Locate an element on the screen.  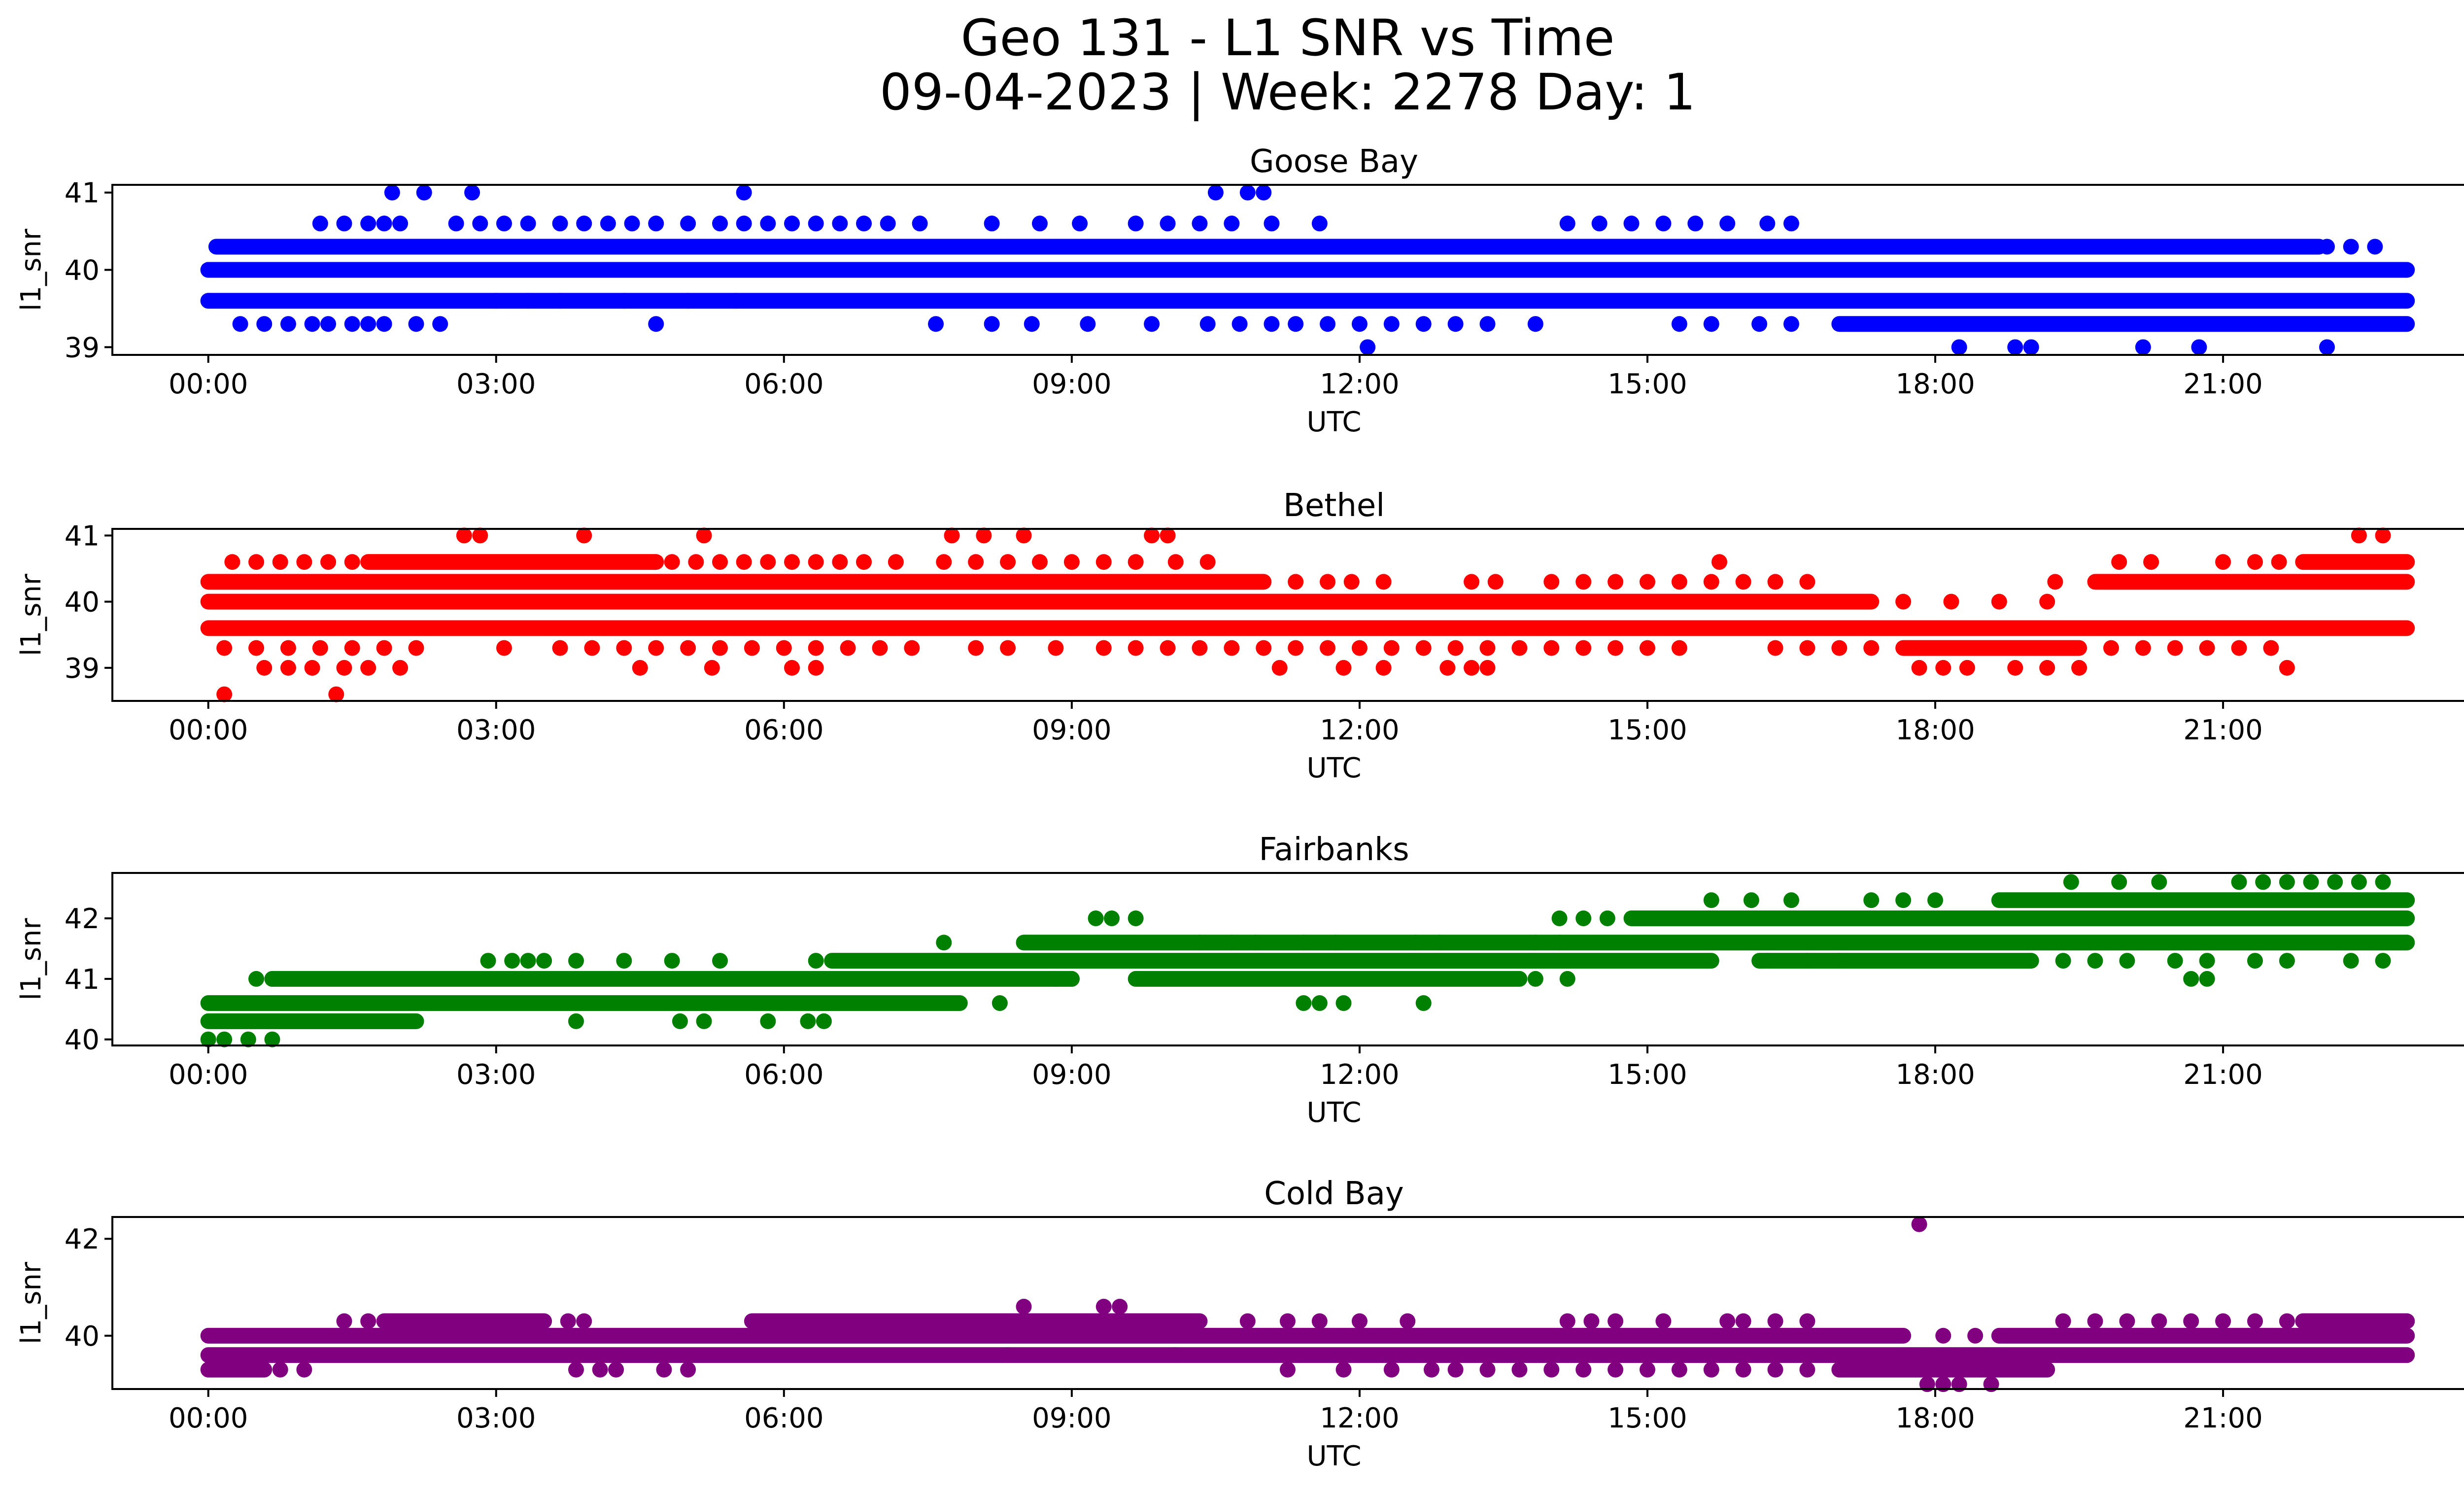
subplot-title-goose-bay: Goose Bay is located at coordinates (1334, 161).